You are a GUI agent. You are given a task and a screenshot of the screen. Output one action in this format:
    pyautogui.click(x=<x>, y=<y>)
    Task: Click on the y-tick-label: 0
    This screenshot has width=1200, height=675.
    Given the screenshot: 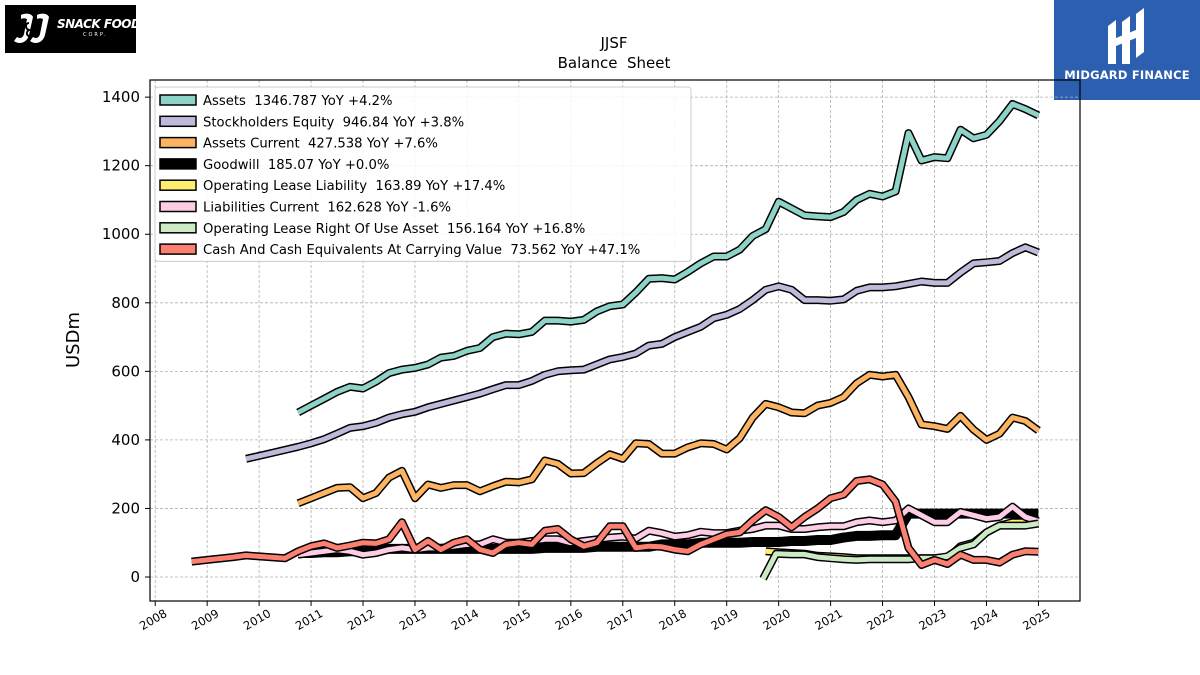 What is the action you would take?
    pyautogui.click(x=135, y=577)
    